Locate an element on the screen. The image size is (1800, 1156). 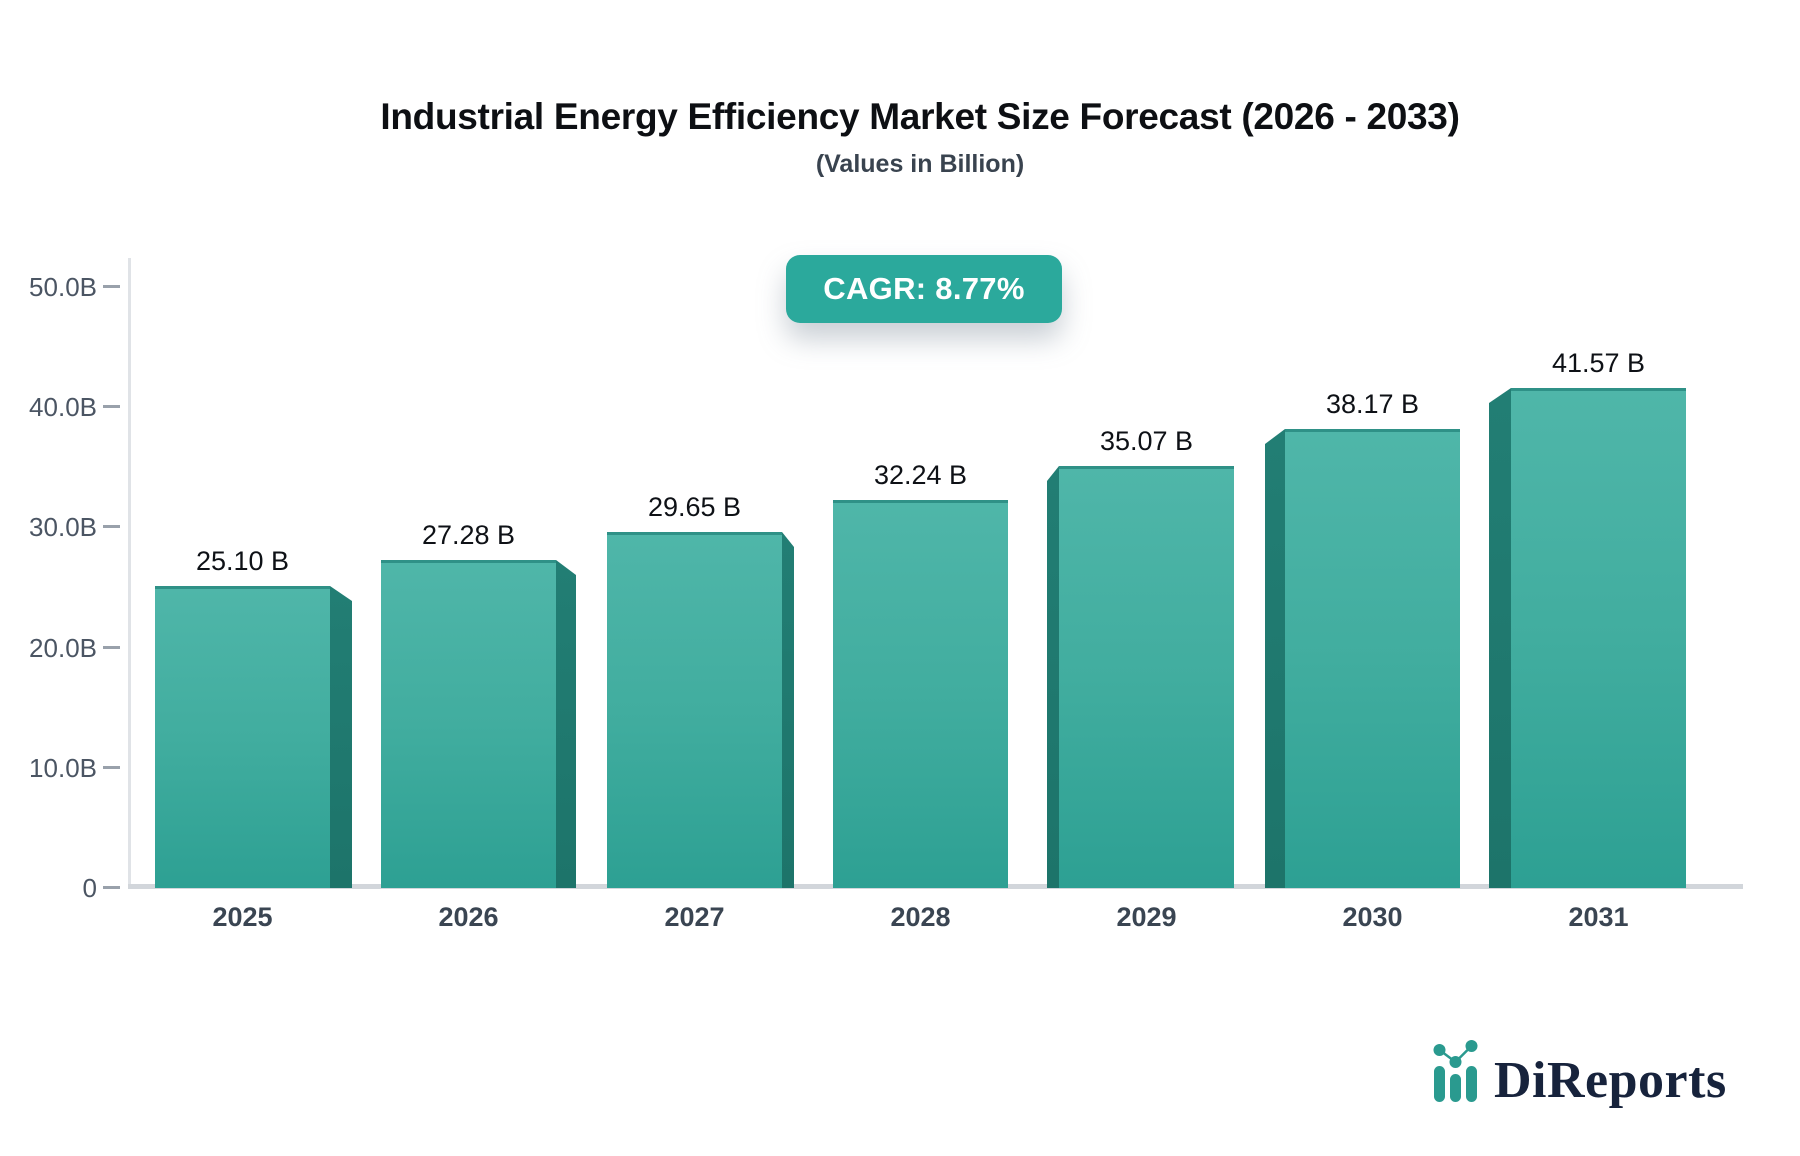
bar-face-2030 is located at coordinates (1372, 658).